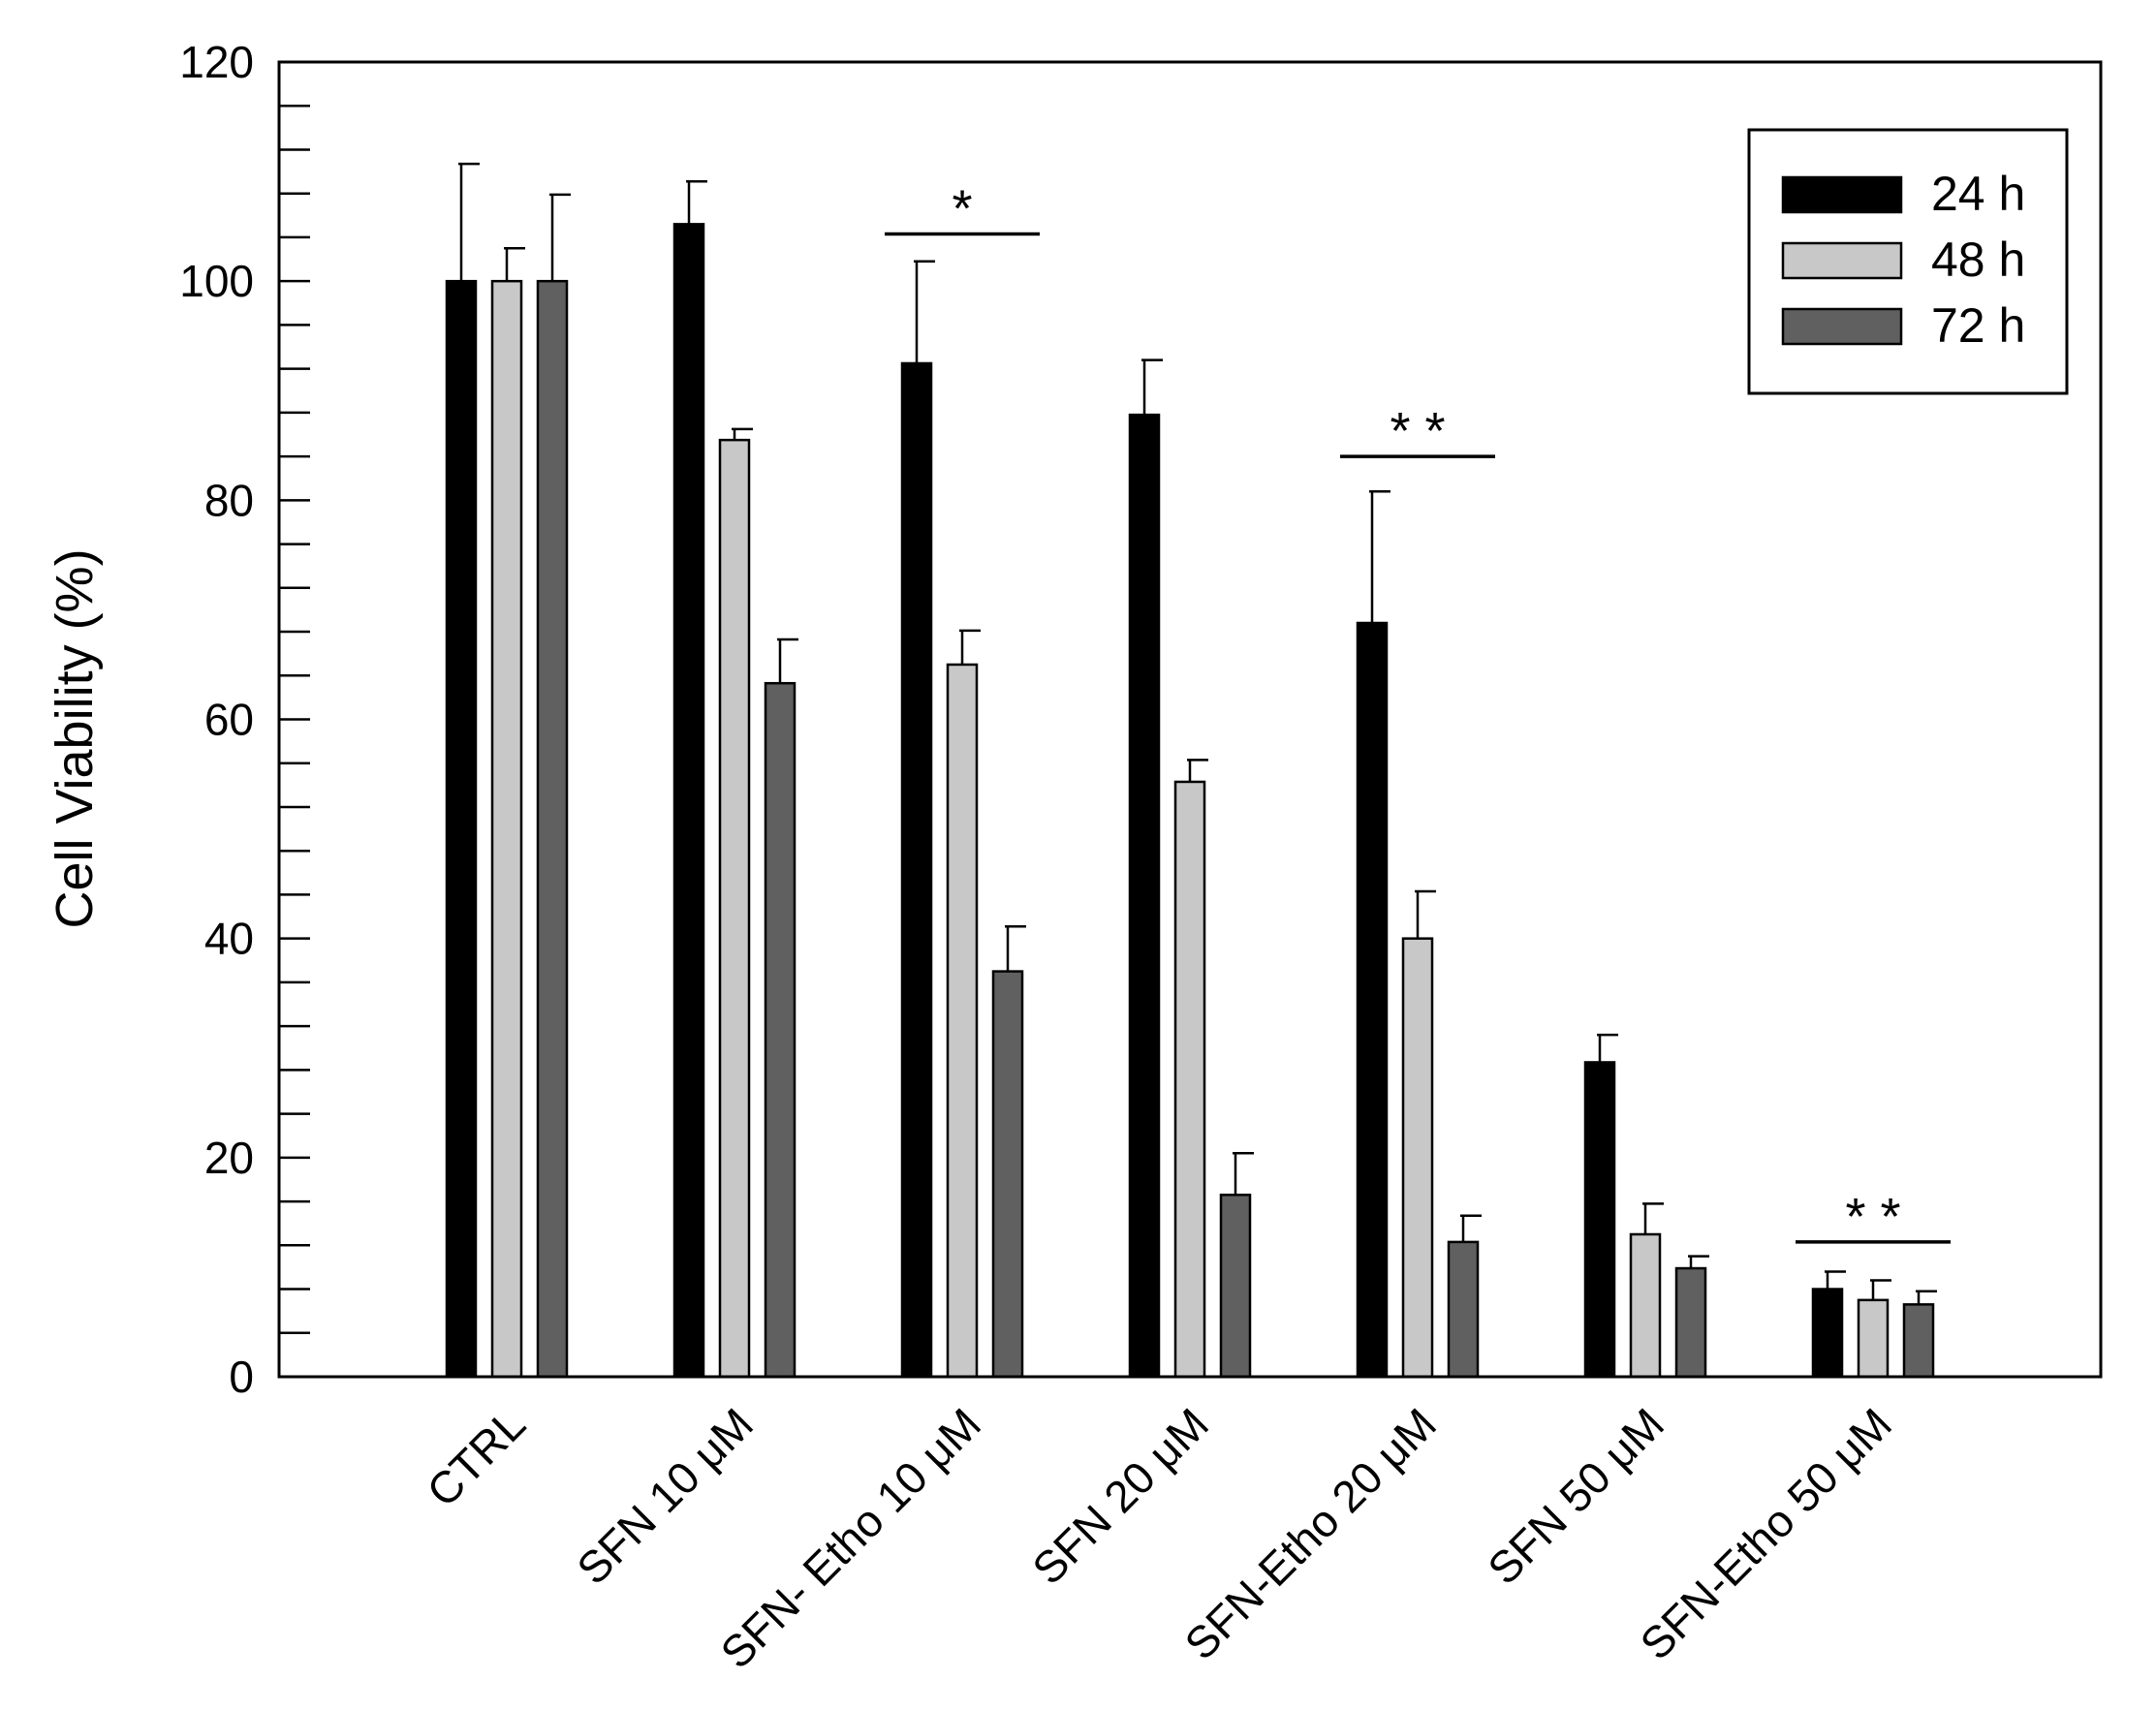  I want to click on legend-label: 48 h, so click(1978, 260).